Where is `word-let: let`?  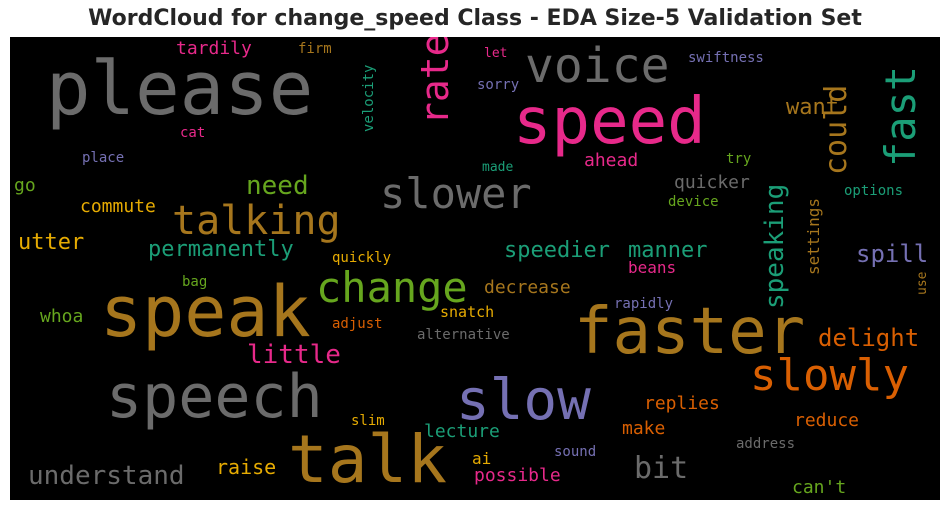
word-let: let is located at coordinates (495, 53).